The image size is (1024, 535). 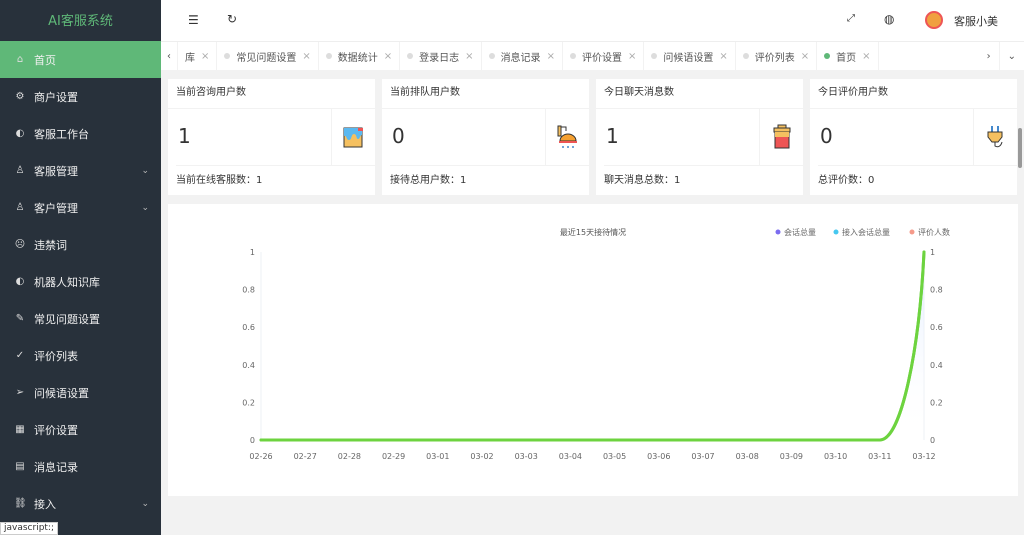 What do you see at coordinates (80, 429) in the screenshot?
I see `sidebar-item: ▦ 评价设置` at bounding box center [80, 429].